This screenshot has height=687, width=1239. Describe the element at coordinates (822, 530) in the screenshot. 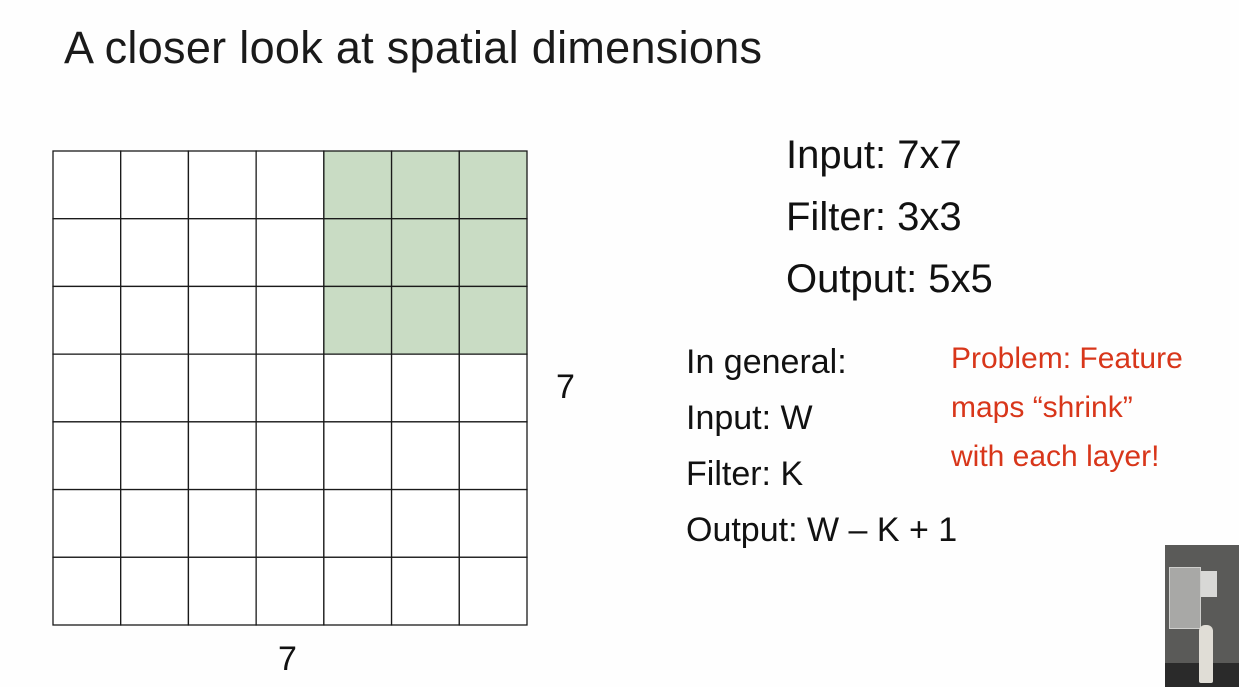

I see `general-output: Output: W – K + 1` at that location.